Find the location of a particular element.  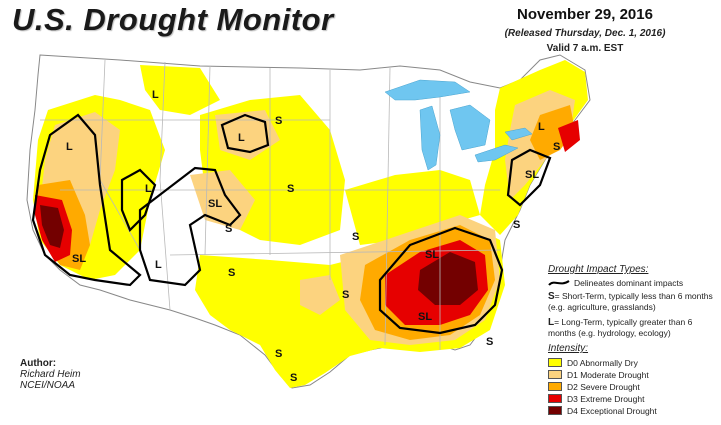

label-l-northwest: L is located at coordinates (69, 147).